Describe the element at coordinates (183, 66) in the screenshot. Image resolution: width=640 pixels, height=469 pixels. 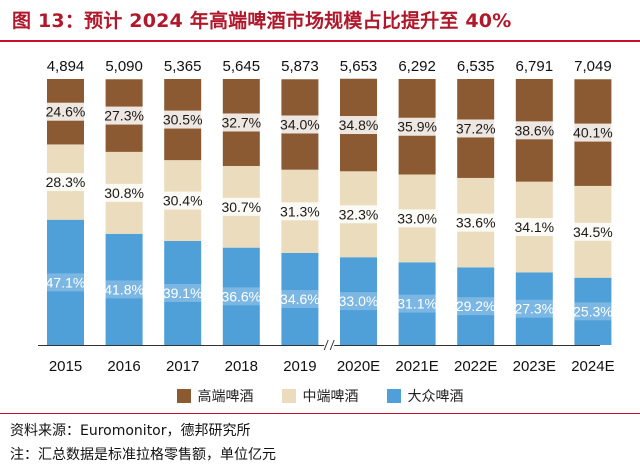
I see `total-label: 5,365` at that location.